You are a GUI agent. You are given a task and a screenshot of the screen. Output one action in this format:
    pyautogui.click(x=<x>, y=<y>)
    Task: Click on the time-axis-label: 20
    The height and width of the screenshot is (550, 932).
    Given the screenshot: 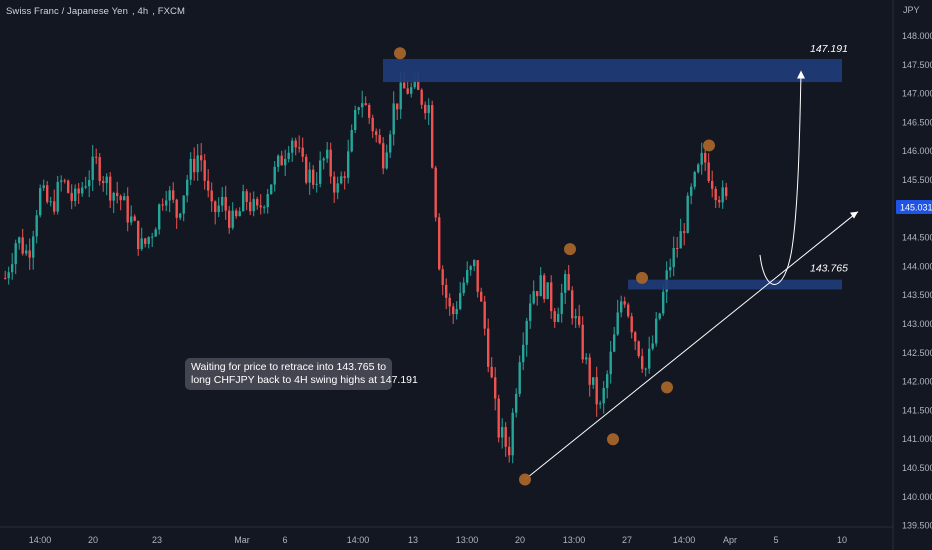 What is the action you would take?
    pyautogui.click(x=93, y=540)
    